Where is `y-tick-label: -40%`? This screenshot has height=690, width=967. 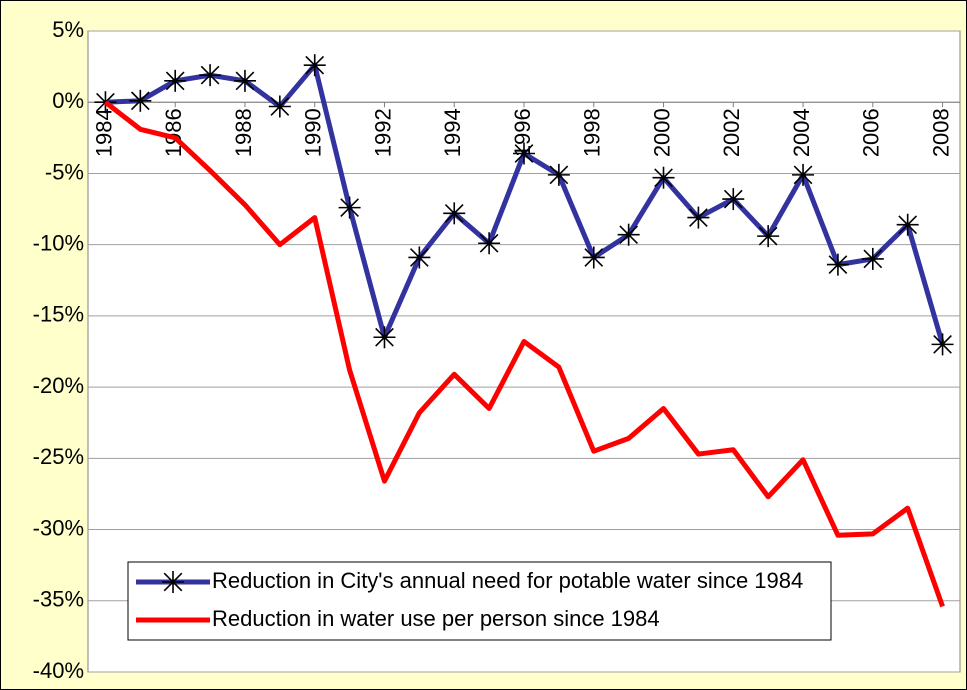
y-tick-label: -40% is located at coordinates (58, 670).